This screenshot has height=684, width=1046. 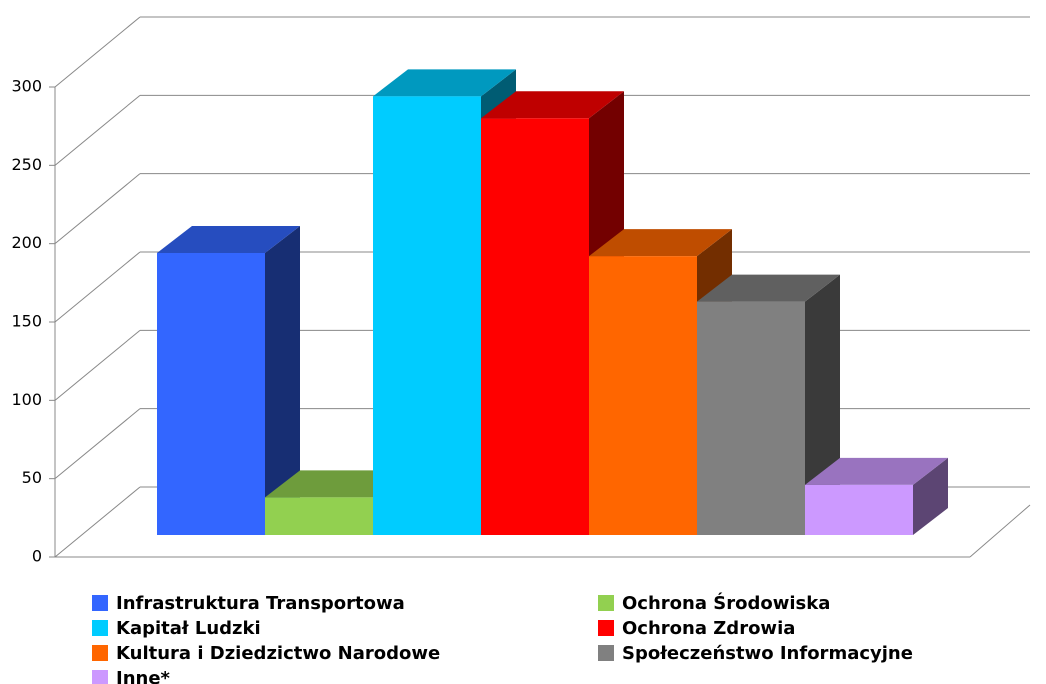 What do you see at coordinates (26, 399) in the screenshot?
I see `y-tick-label: 100` at bounding box center [26, 399].